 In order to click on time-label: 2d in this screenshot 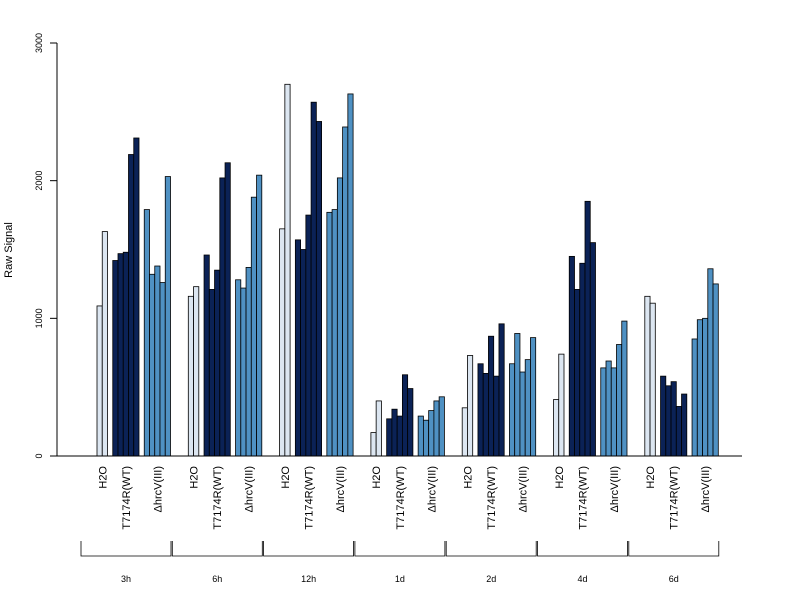, I will do `click(491, 579)`.